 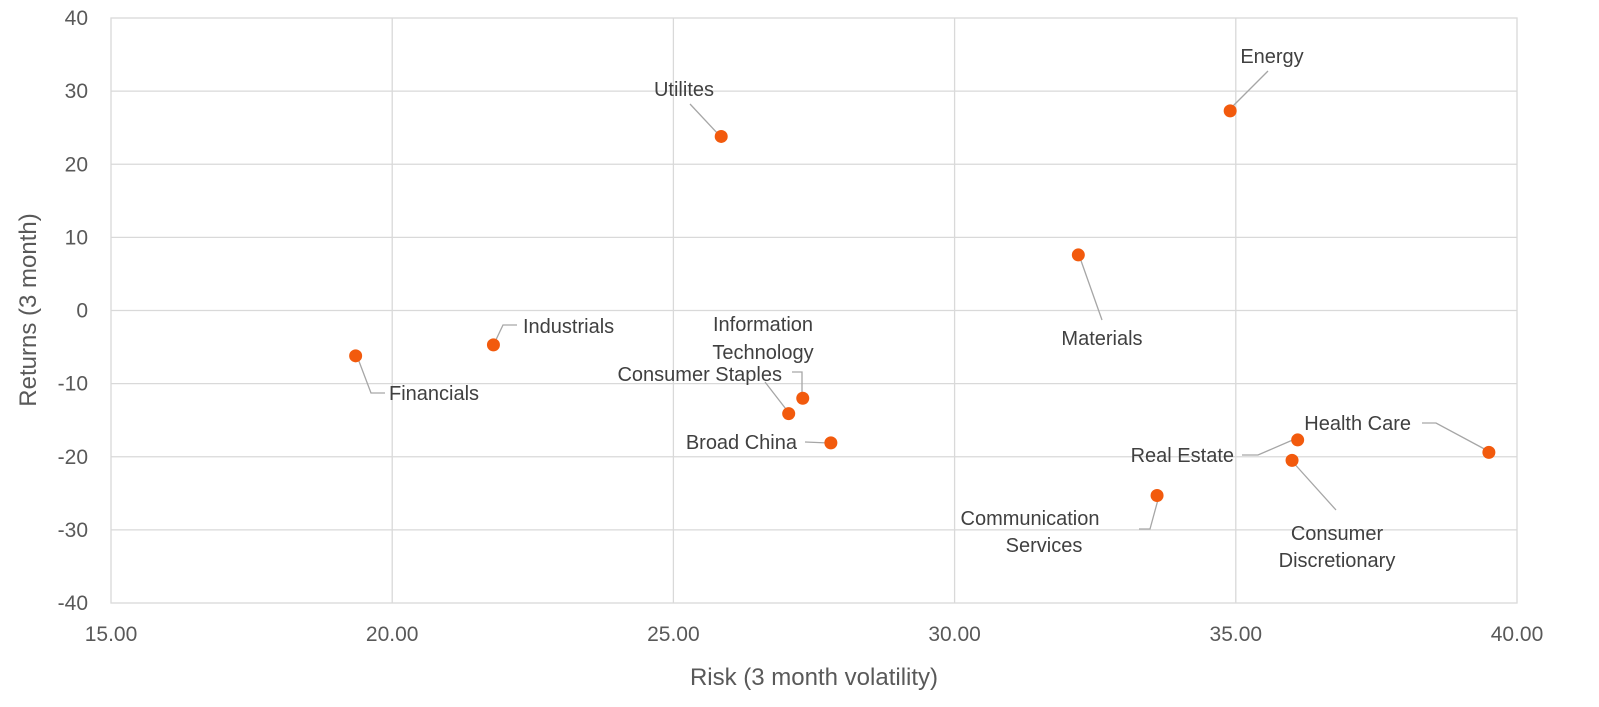 What do you see at coordinates (1101, 339) in the screenshot?
I see `data-label: Materials` at bounding box center [1101, 339].